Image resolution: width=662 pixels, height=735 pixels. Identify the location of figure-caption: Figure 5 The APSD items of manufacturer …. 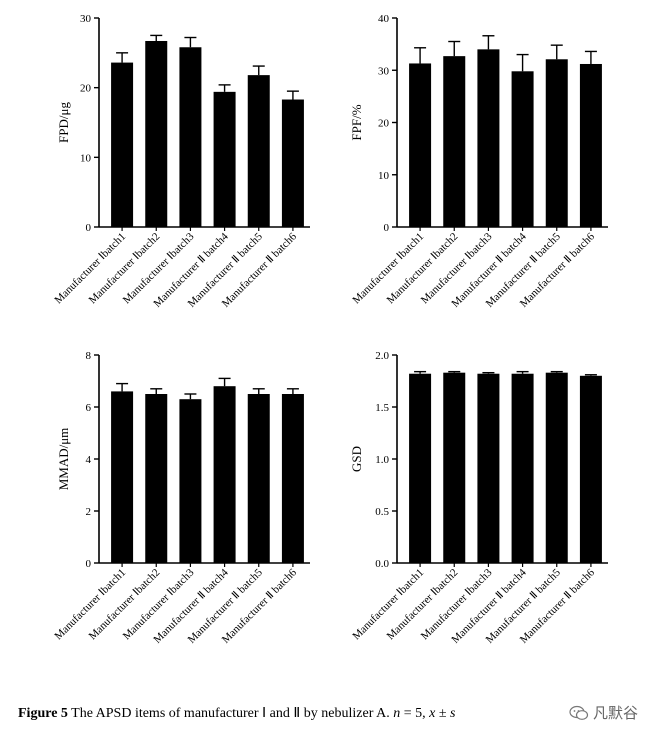
(236, 713).